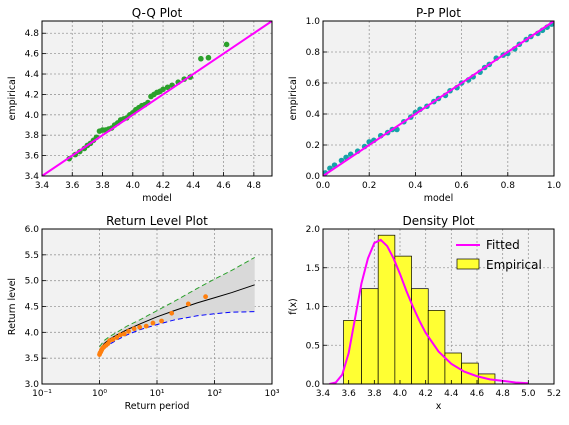  I want to click on y-tick-label: 1.5, so click(313, 269).